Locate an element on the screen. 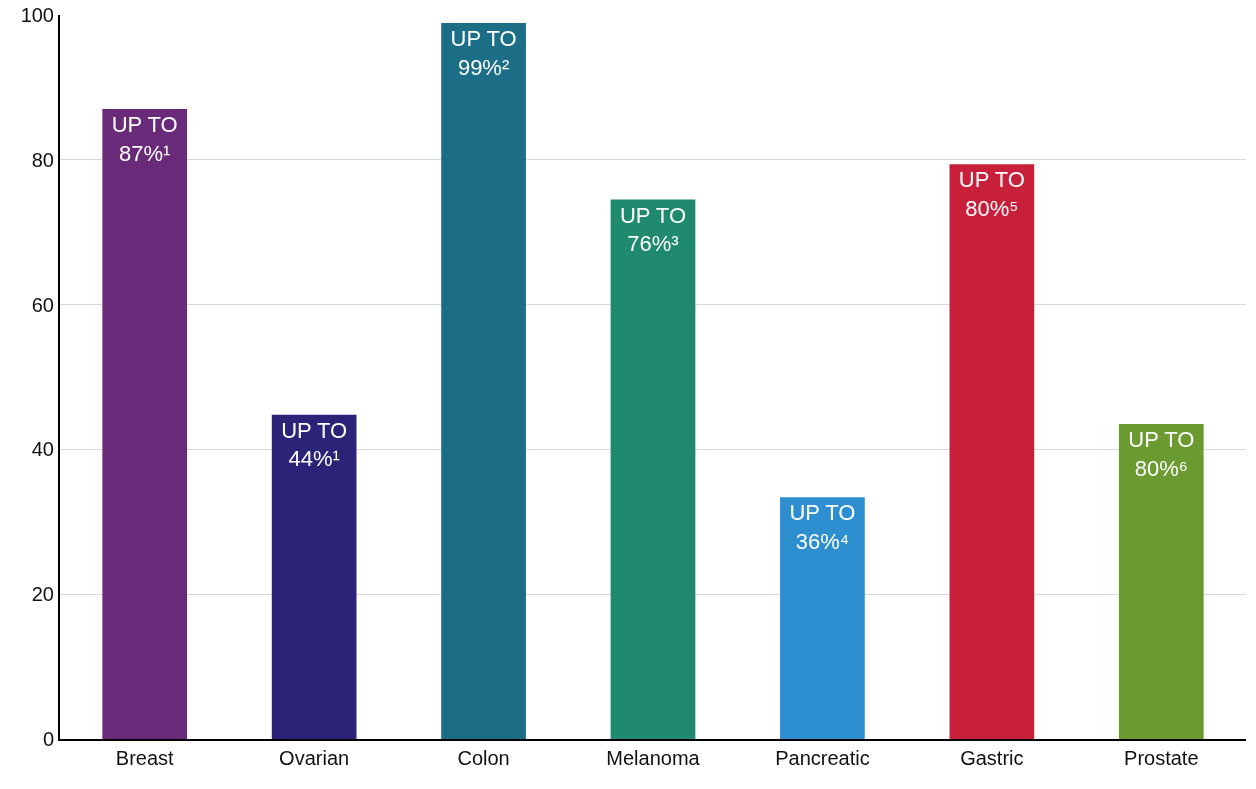 This screenshot has width=1256, height=789. data-label: UP TO 80%⁶ is located at coordinates (1161, 454).